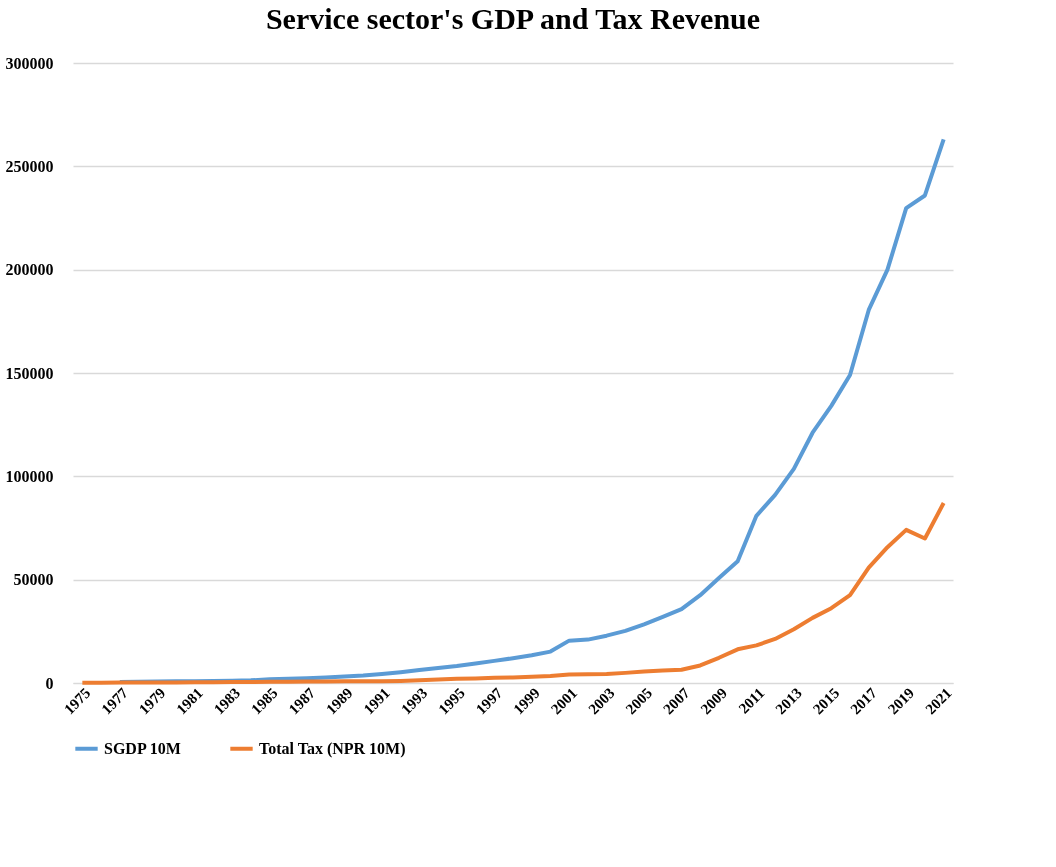 The height and width of the screenshot is (867, 1056). Describe the element at coordinates (29, 373) in the screenshot. I see `y-tick-label: 150000` at that location.